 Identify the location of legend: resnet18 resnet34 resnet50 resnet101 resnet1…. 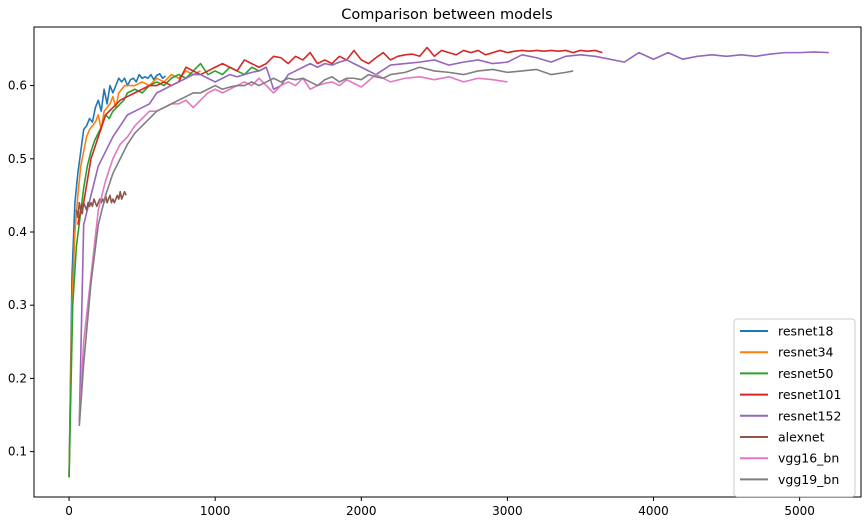
(794, 408).